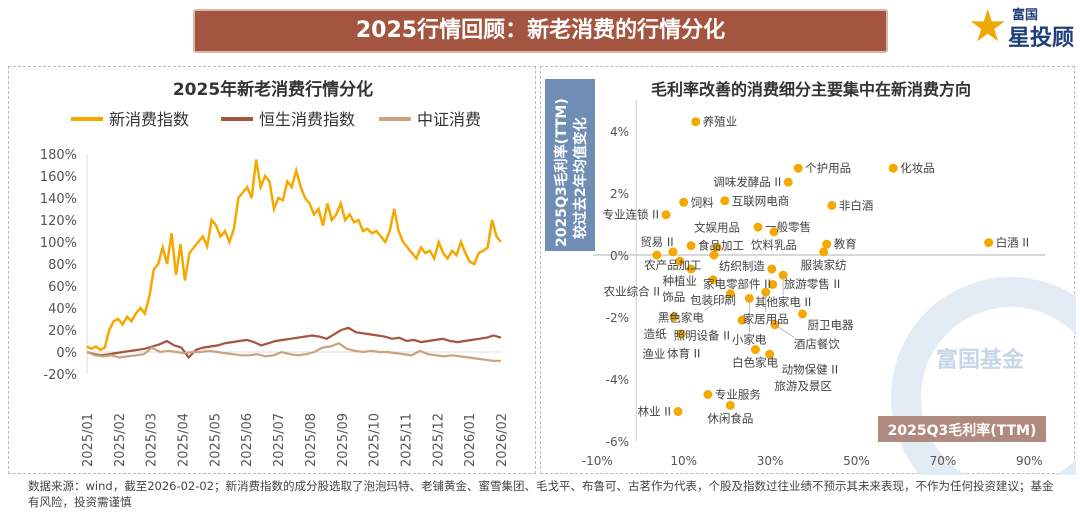  Describe the element at coordinates (673, 297) in the screenshot. I see `point-label: 饰品` at that location.